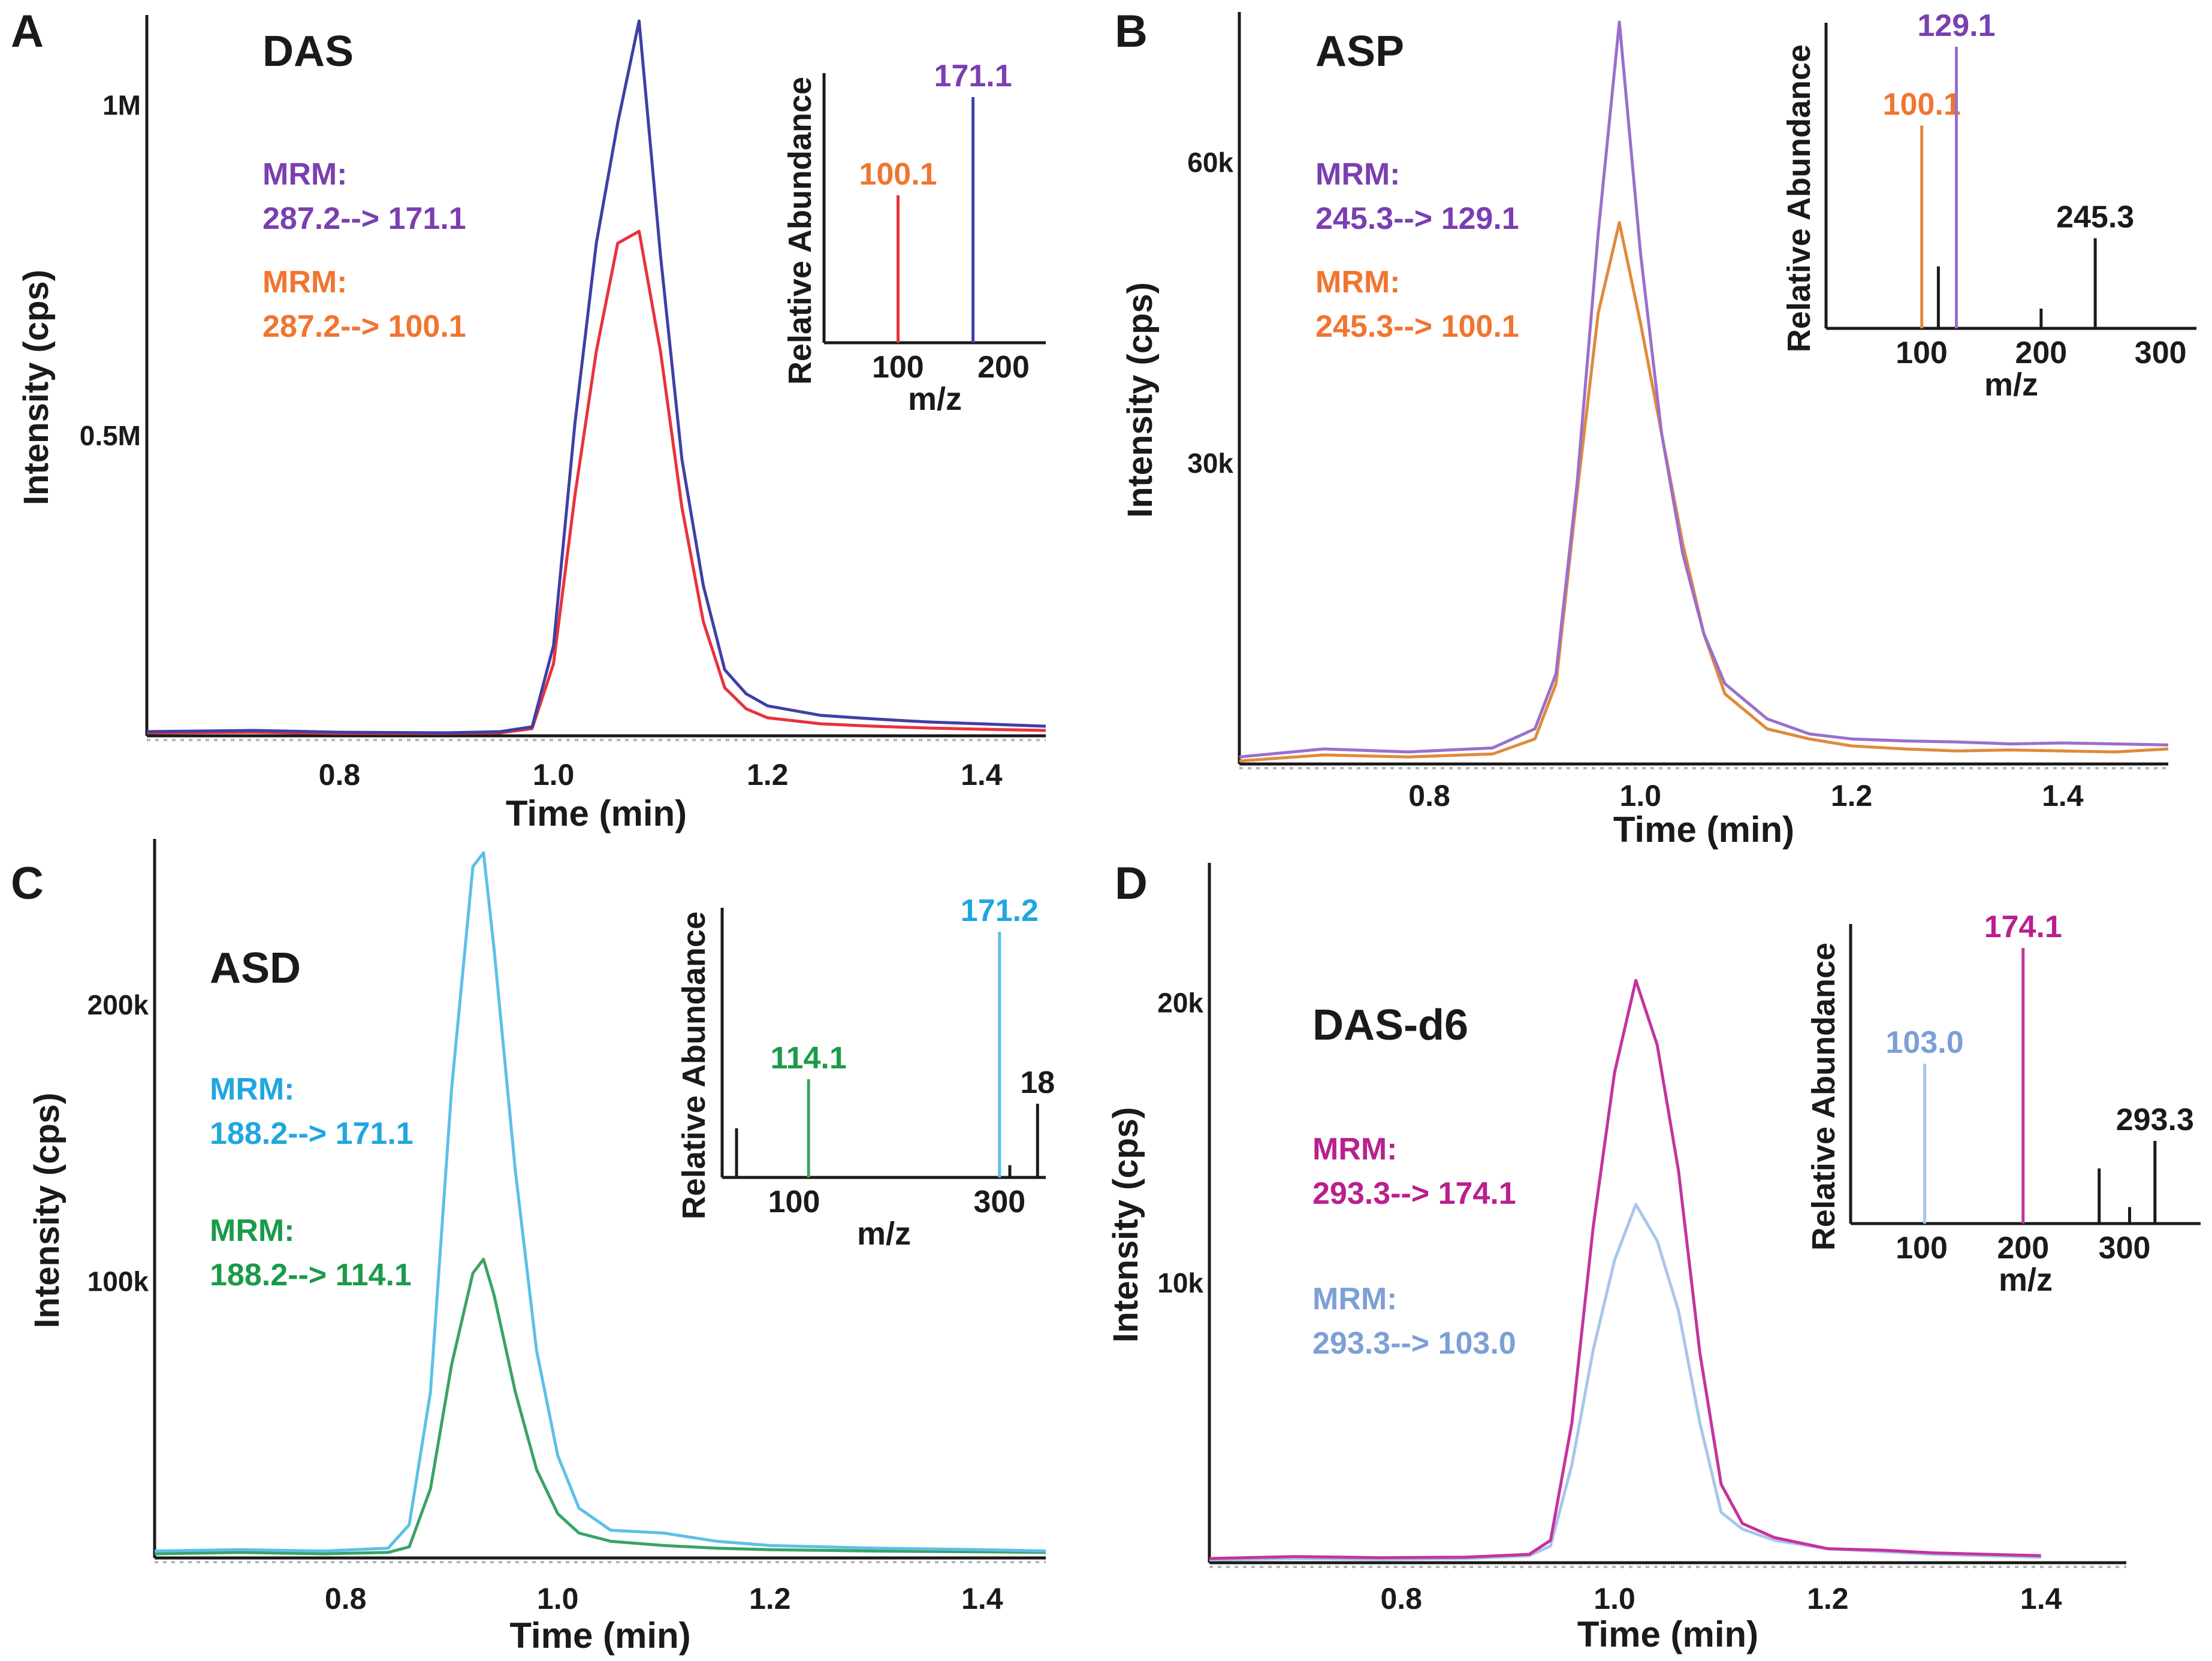 The height and width of the screenshot is (1661, 2212). Describe the element at coordinates (255, 968) in the screenshot. I see `compound-title: ASD` at that location.